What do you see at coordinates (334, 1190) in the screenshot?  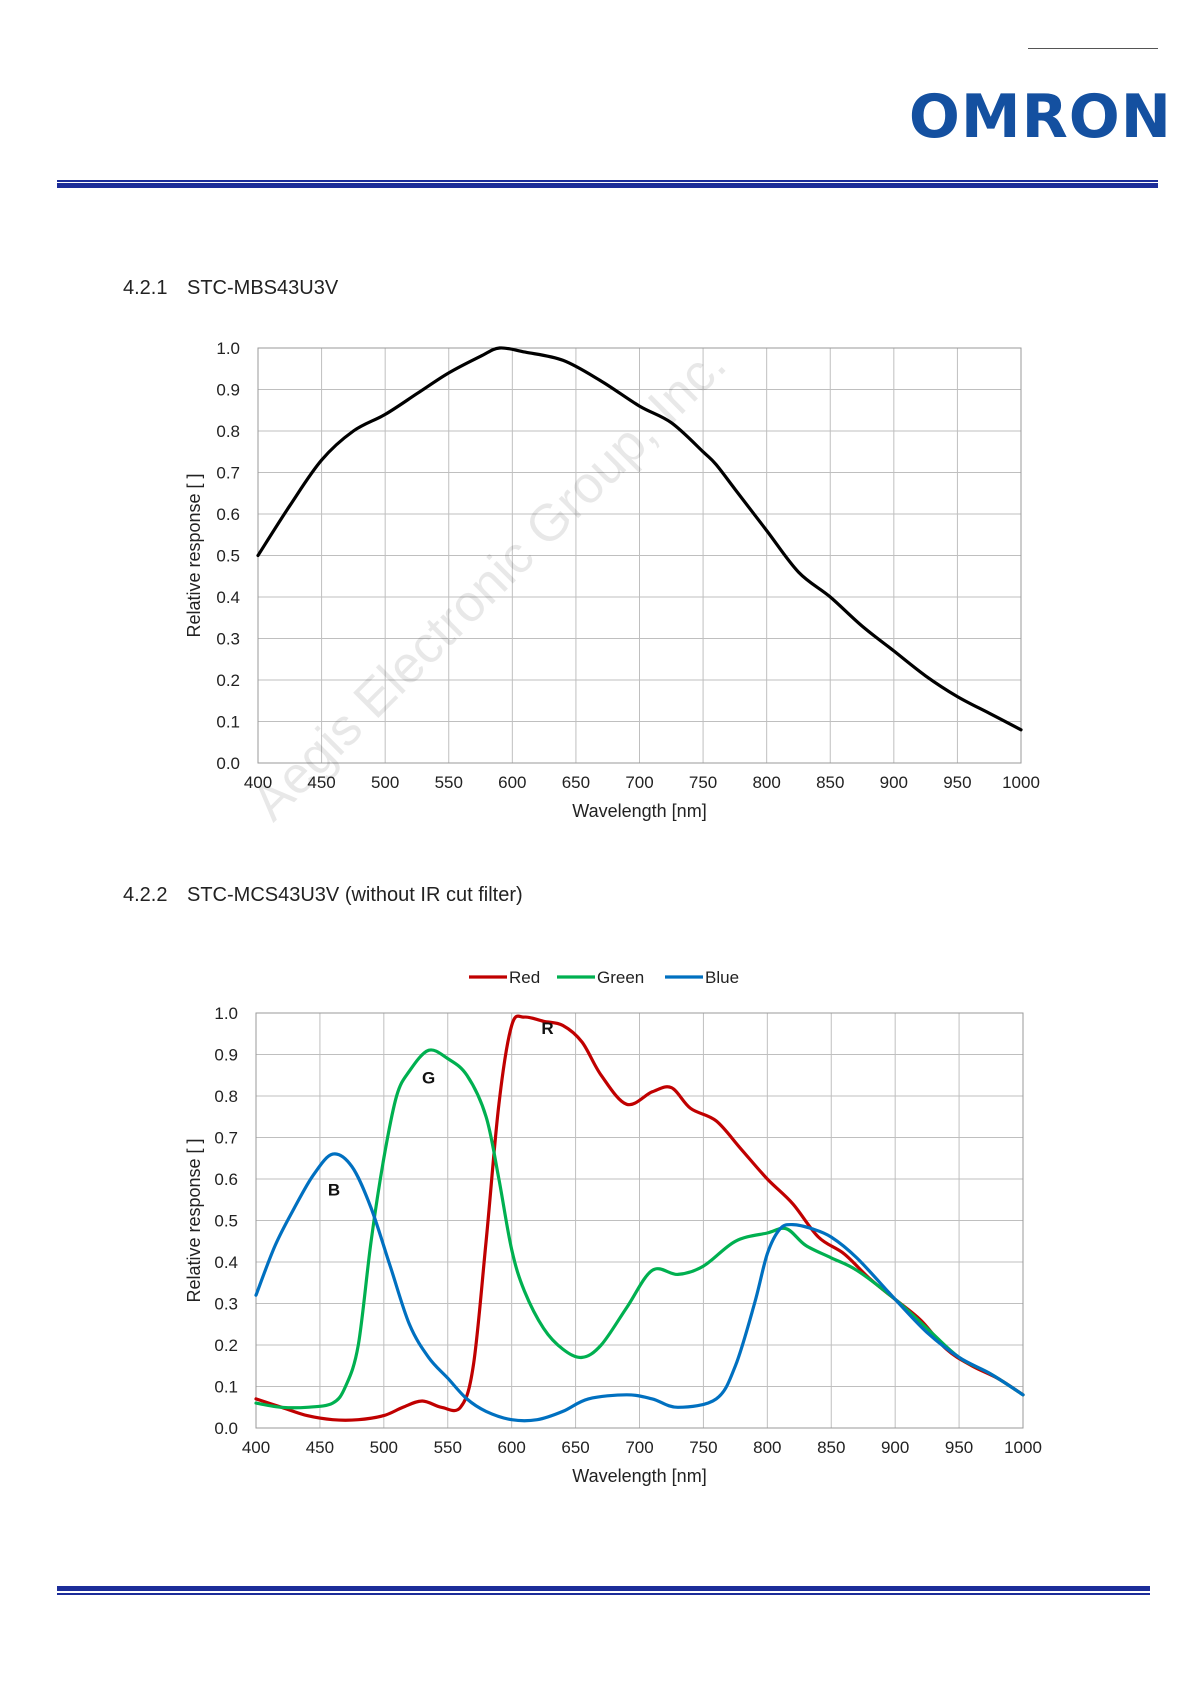 I see `annotation-b: B` at bounding box center [334, 1190].